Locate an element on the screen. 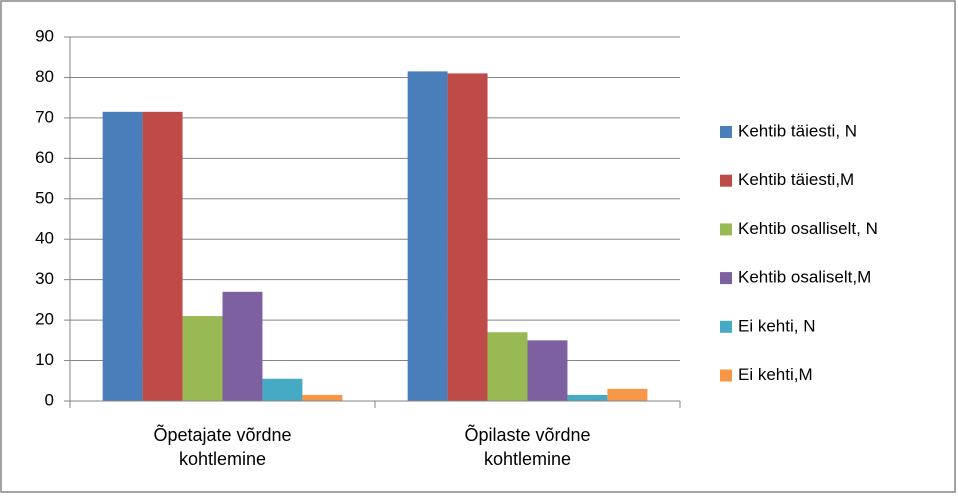  y-tick-label: 80 is located at coordinates (44, 76).